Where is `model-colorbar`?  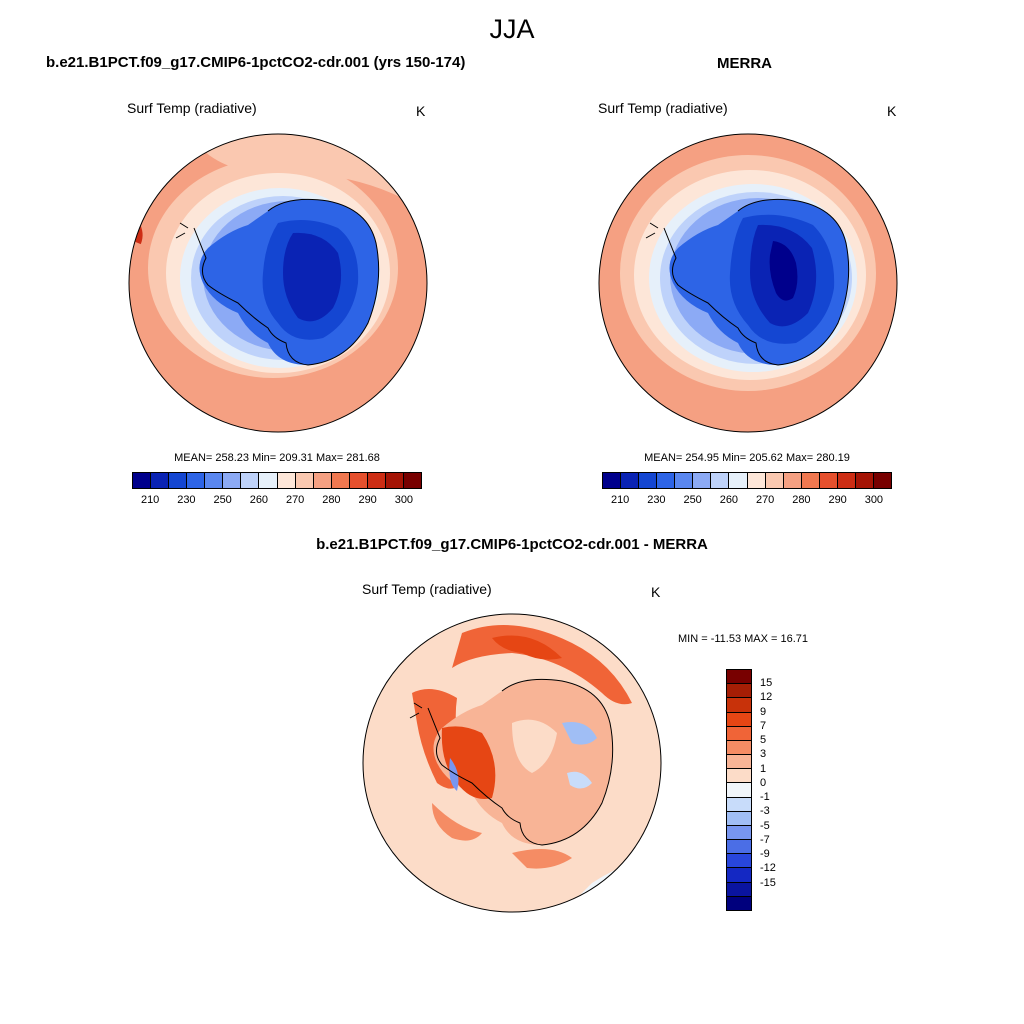
model-colorbar is located at coordinates (277, 480).